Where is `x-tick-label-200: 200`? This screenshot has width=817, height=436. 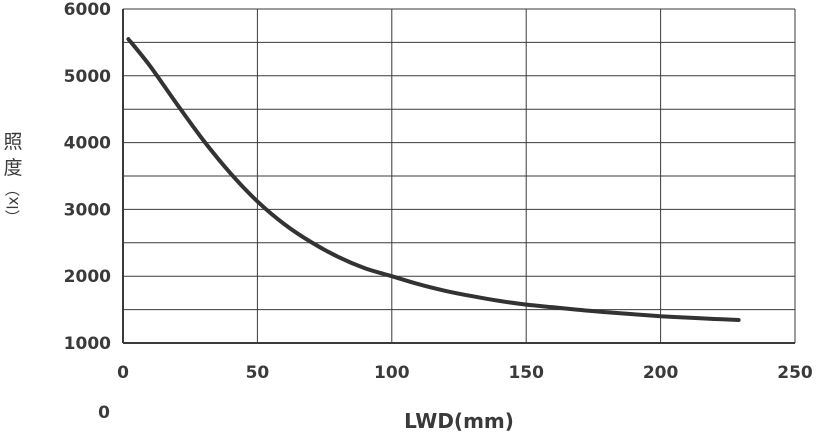
x-tick-label-200: 200 is located at coordinates (661, 373).